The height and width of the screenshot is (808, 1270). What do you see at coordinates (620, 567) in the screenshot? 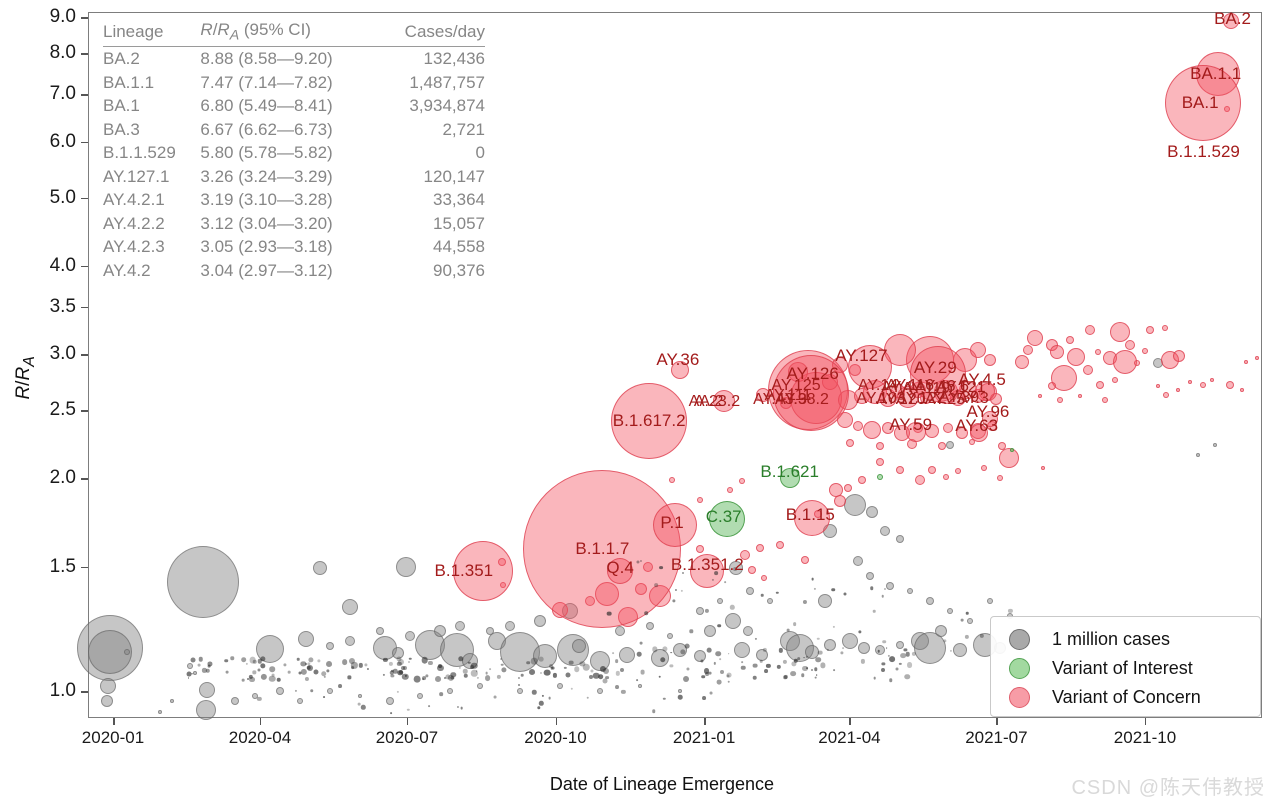
I see `lineage-label: Q.4` at bounding box center [620, 567].